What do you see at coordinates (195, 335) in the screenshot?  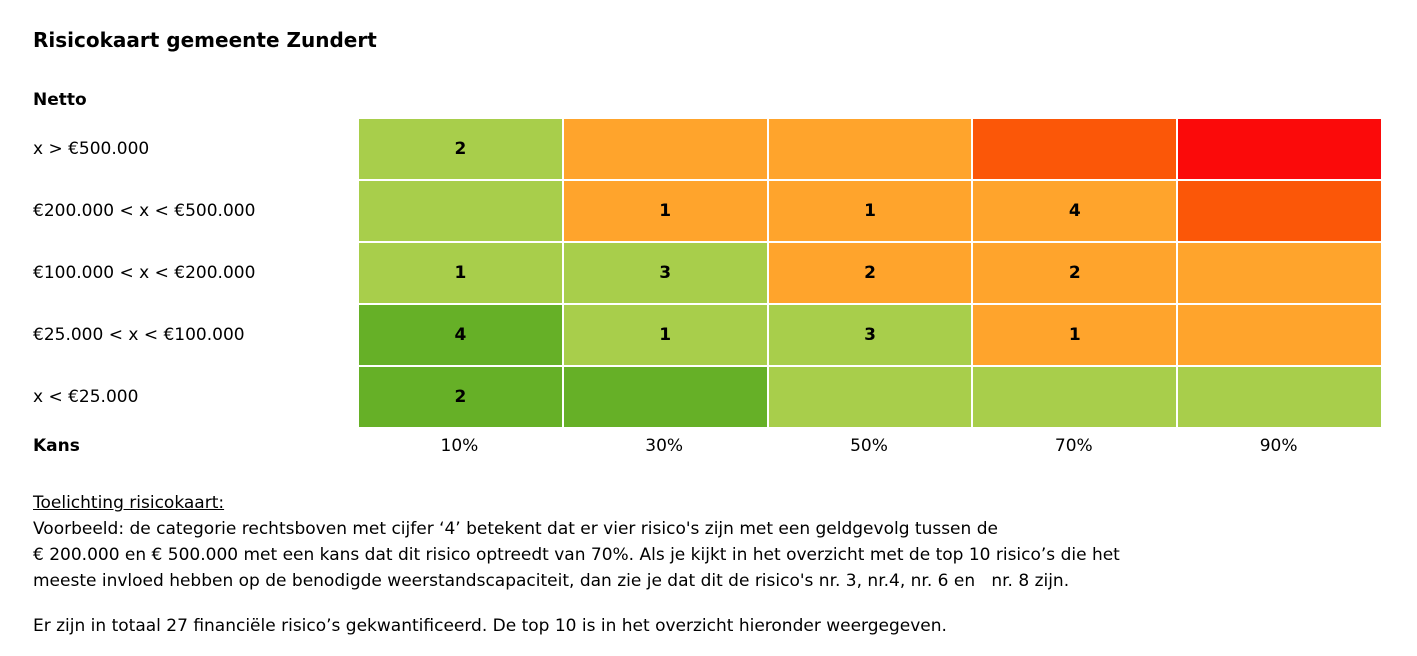 I see `row-label: €25.000 < x < €100.000` at bounding box center [195, 335].